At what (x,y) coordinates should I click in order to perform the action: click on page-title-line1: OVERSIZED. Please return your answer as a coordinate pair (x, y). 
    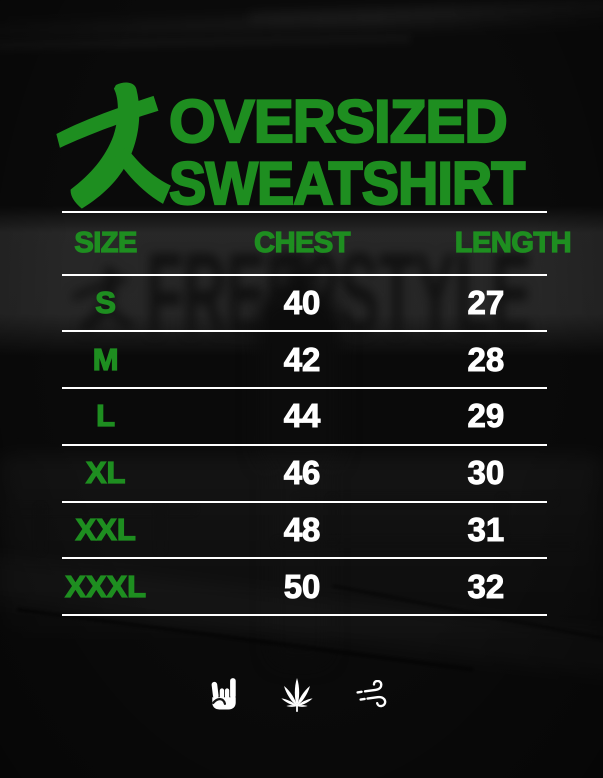
    Looking at the image, I should click on (338, 121).